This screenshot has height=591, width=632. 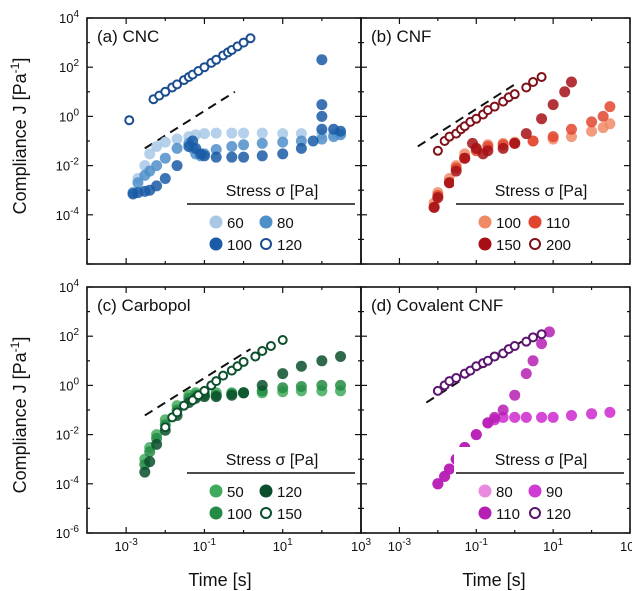 What do you see at coordinates (19, 415) in the screenshot?
I see `y-axis-title-bottom: Compliance J [Pa-1]` at bounding box center [19, 415].